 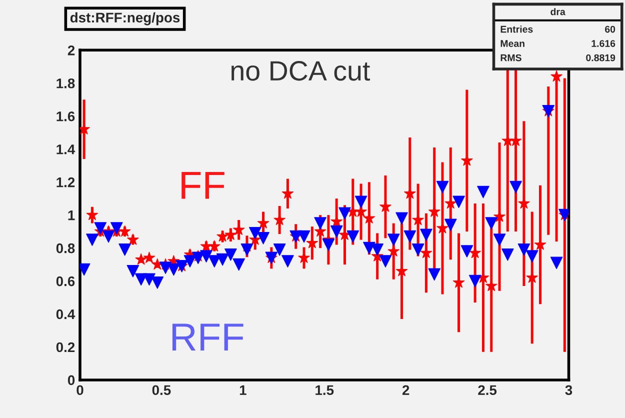 I want to click on y-tick-label: 2, so click(x=71, y=50).